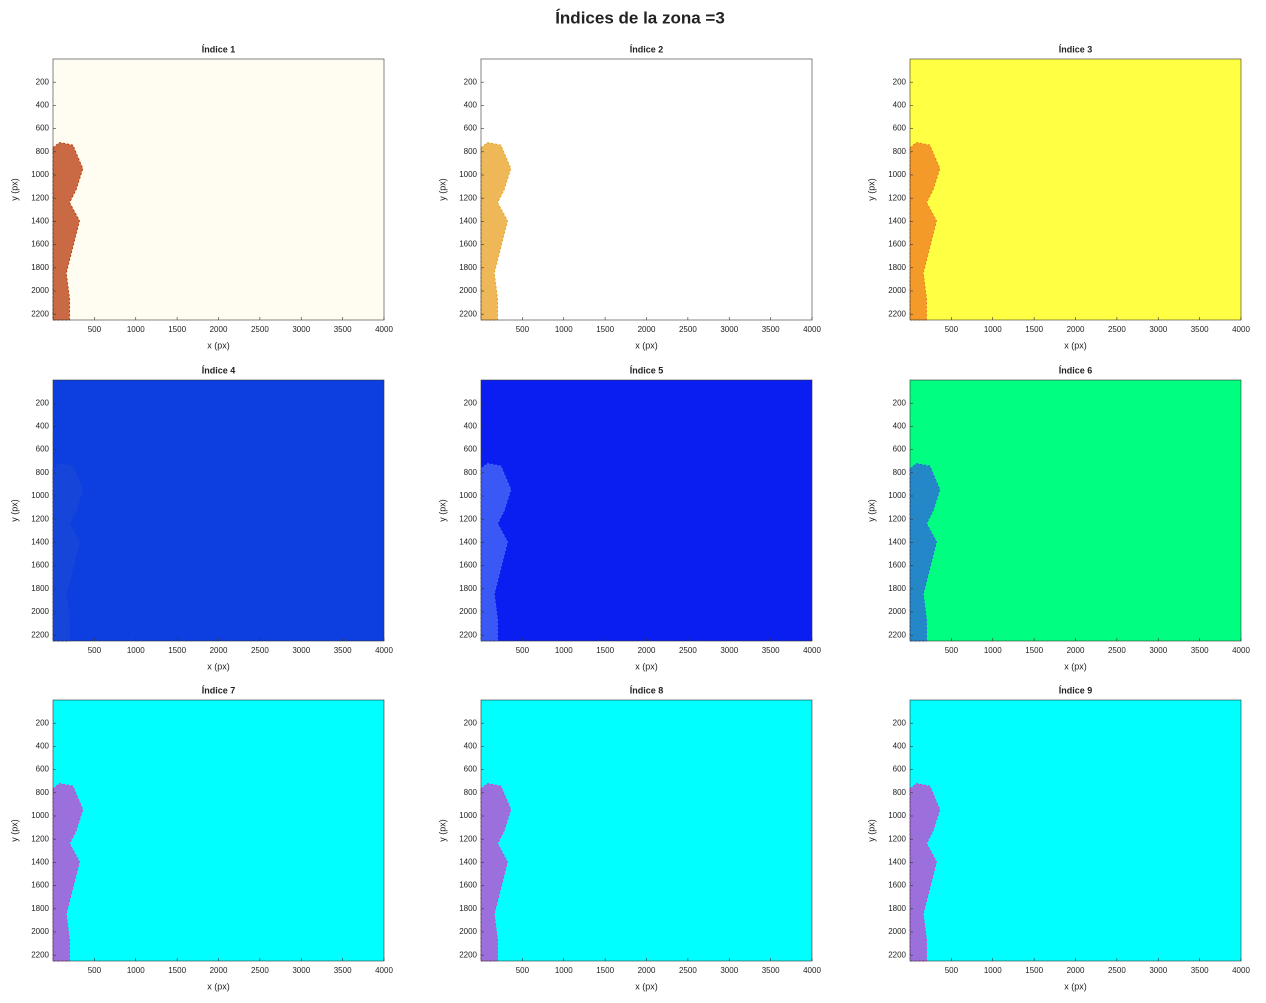 The width and height of the screenshot is (1266, 1003). What do you see at coordinates (647, 690) in the screenshot?
I see `subplot-title: Índice 8` at bounding box center [647, 690].